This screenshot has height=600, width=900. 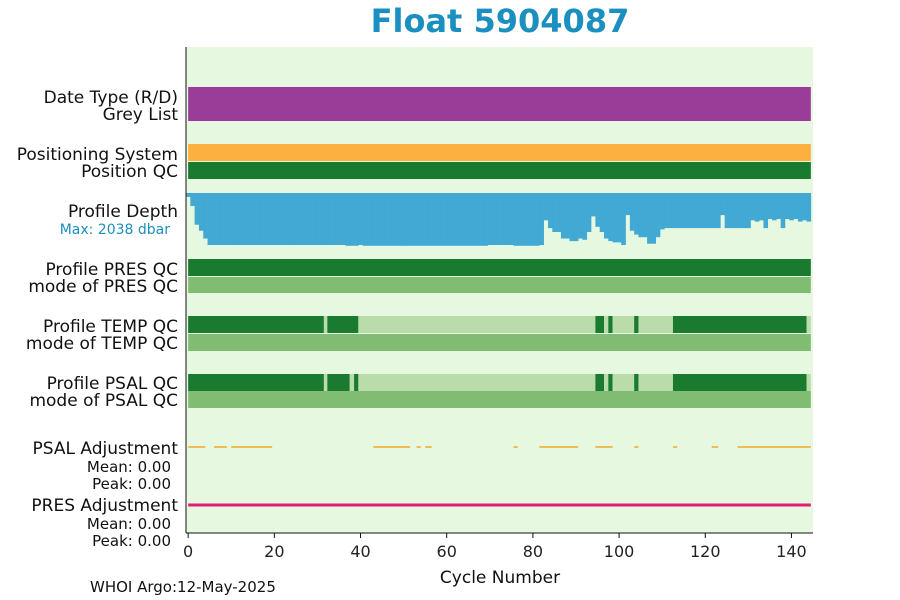 What do you see at coordinates (102, 344) in the screenshot?
I see `label-mode-temp-qc: mode of TEMP QC` at bounding box center [102, 344].